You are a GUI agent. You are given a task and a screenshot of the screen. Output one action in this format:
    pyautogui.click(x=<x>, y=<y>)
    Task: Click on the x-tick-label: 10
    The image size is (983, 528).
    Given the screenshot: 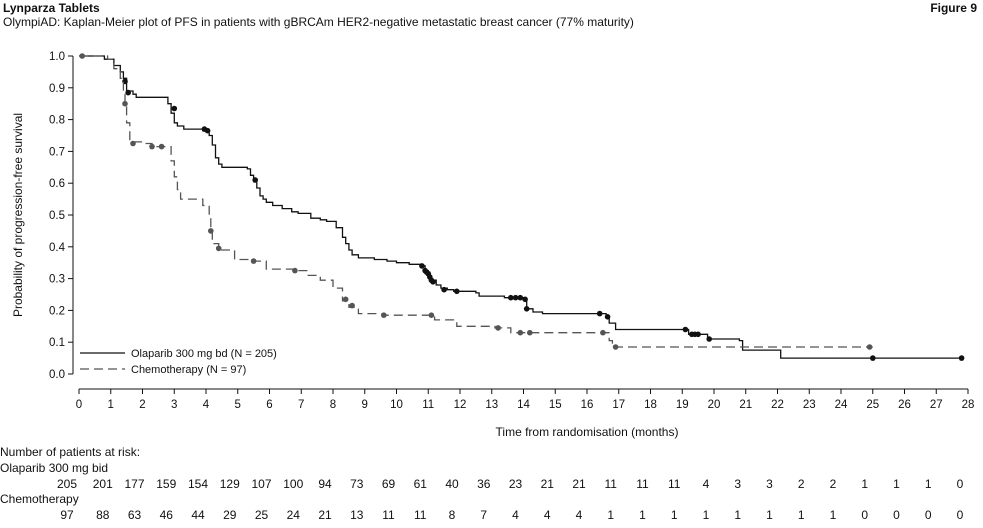 What is the action you would take?
    pyautogui.click(x=396, y=405)
    